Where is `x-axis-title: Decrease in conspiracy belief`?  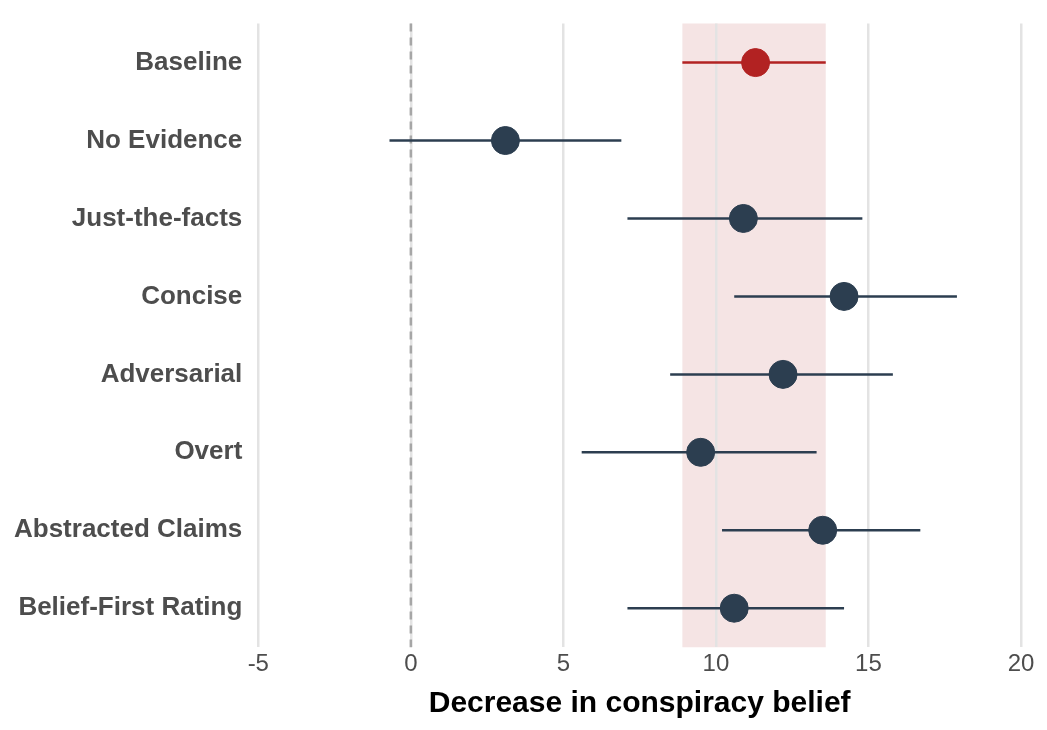
x-axis-title: Decrease in conspiracy belief is located at coordinates (640, 702).